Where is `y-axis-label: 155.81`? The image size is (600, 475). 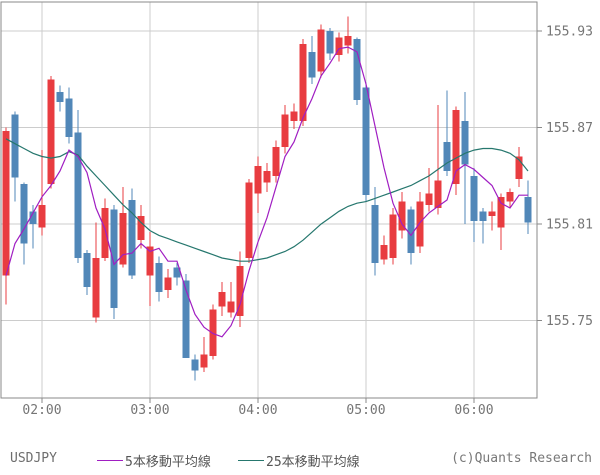
y-axis-label: 155.81 is located at coordinates (569, 225).